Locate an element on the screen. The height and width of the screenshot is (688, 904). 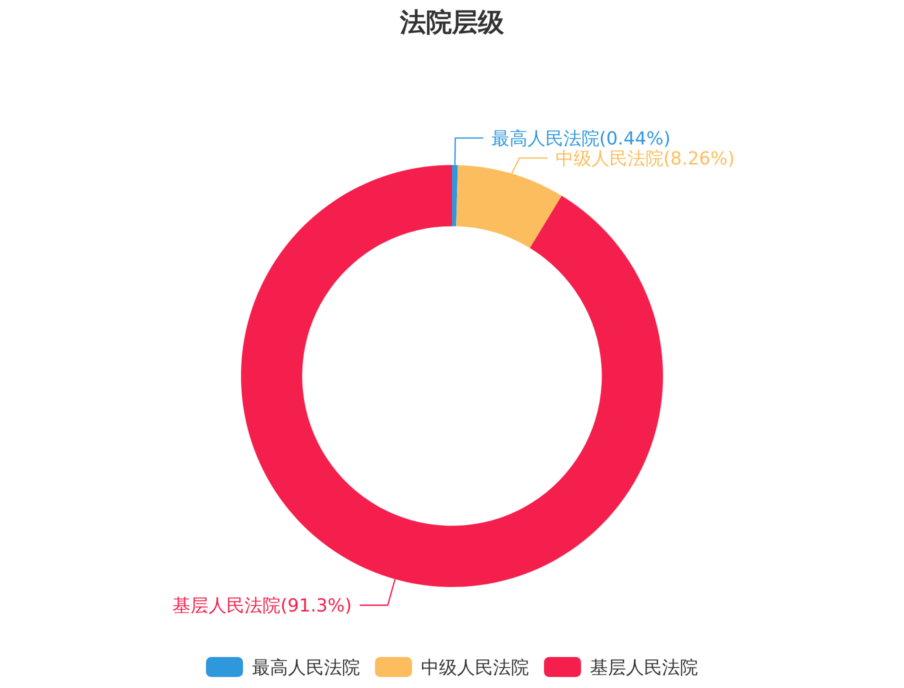
category-label: 最高人民法院(0.44%) is located at coordinates (581, 139).